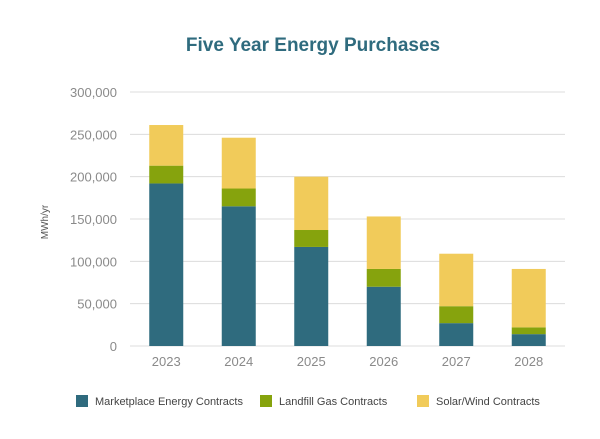 Image resolution: width=600 pixels, height=439 pixels. Describe the element at coordinates (93, 261) in the screenshot. I see `y-tick-label: 100,000` at that location.